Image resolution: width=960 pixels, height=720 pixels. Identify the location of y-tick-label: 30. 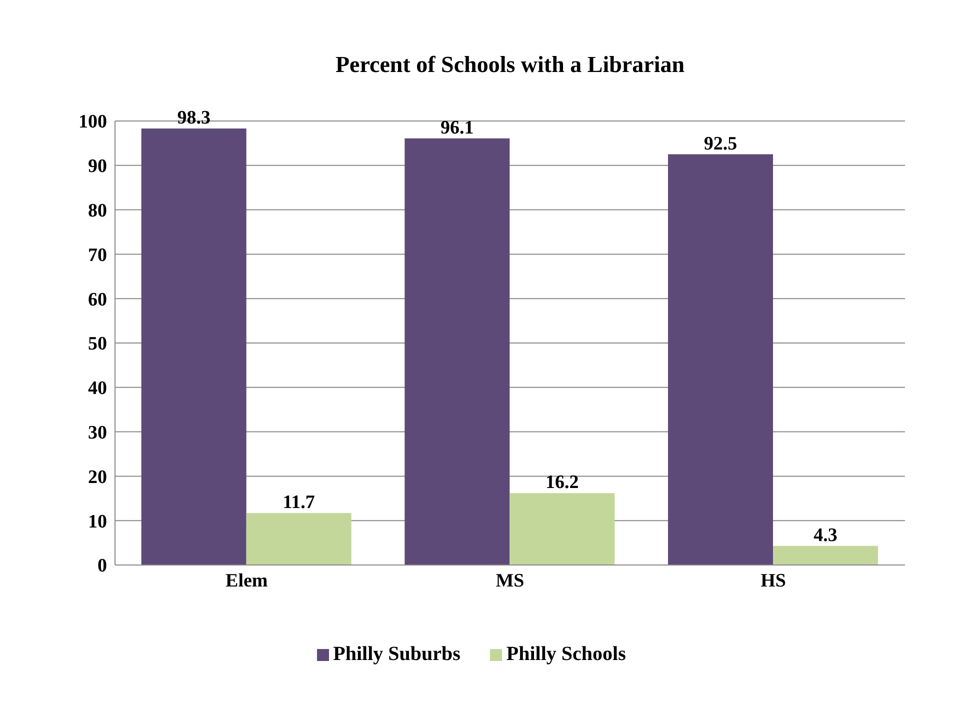
(97, 433).